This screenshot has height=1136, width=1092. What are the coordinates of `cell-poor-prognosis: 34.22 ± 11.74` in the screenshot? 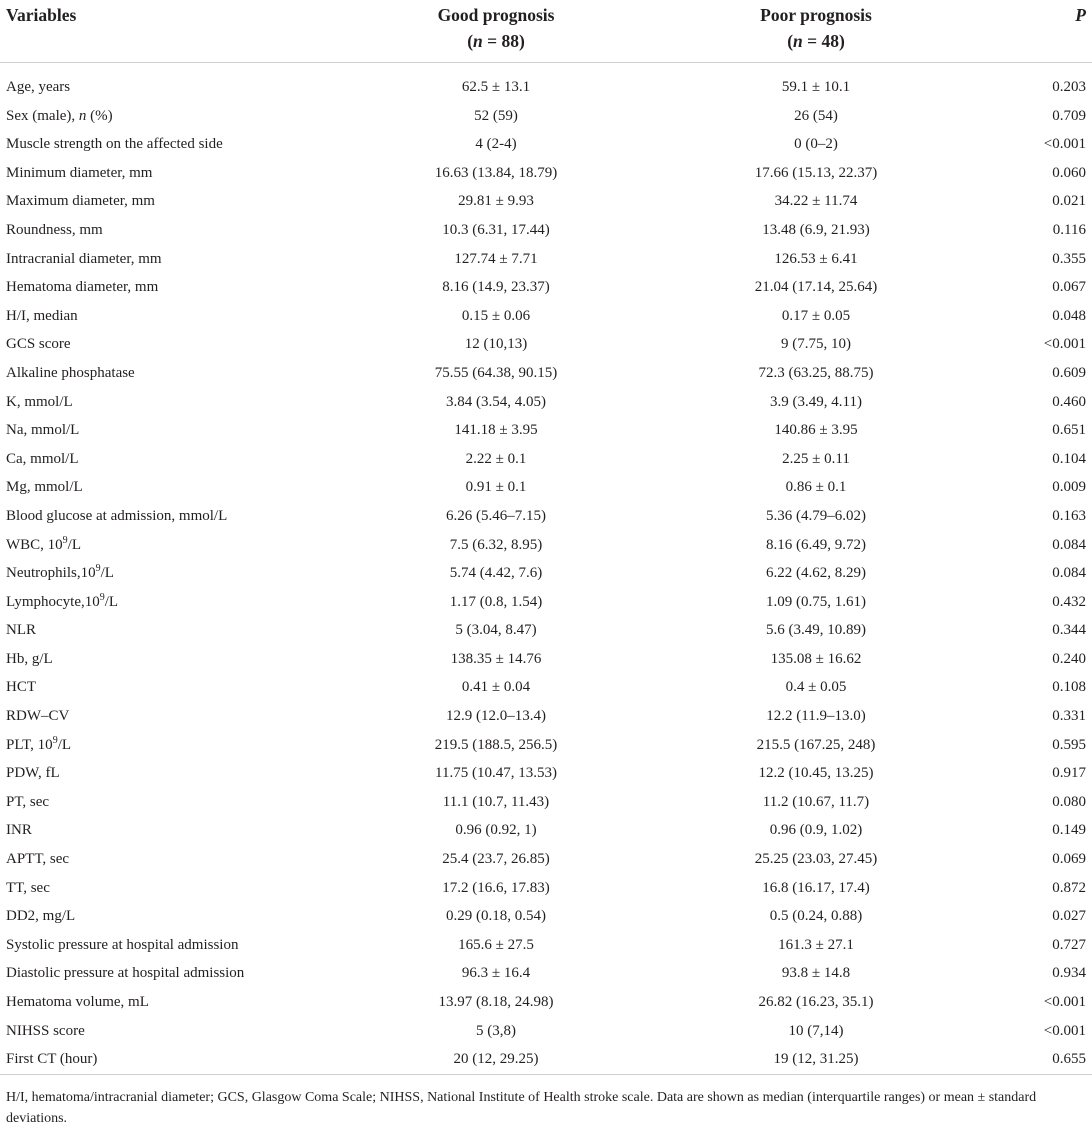 It's located at (816, 201).